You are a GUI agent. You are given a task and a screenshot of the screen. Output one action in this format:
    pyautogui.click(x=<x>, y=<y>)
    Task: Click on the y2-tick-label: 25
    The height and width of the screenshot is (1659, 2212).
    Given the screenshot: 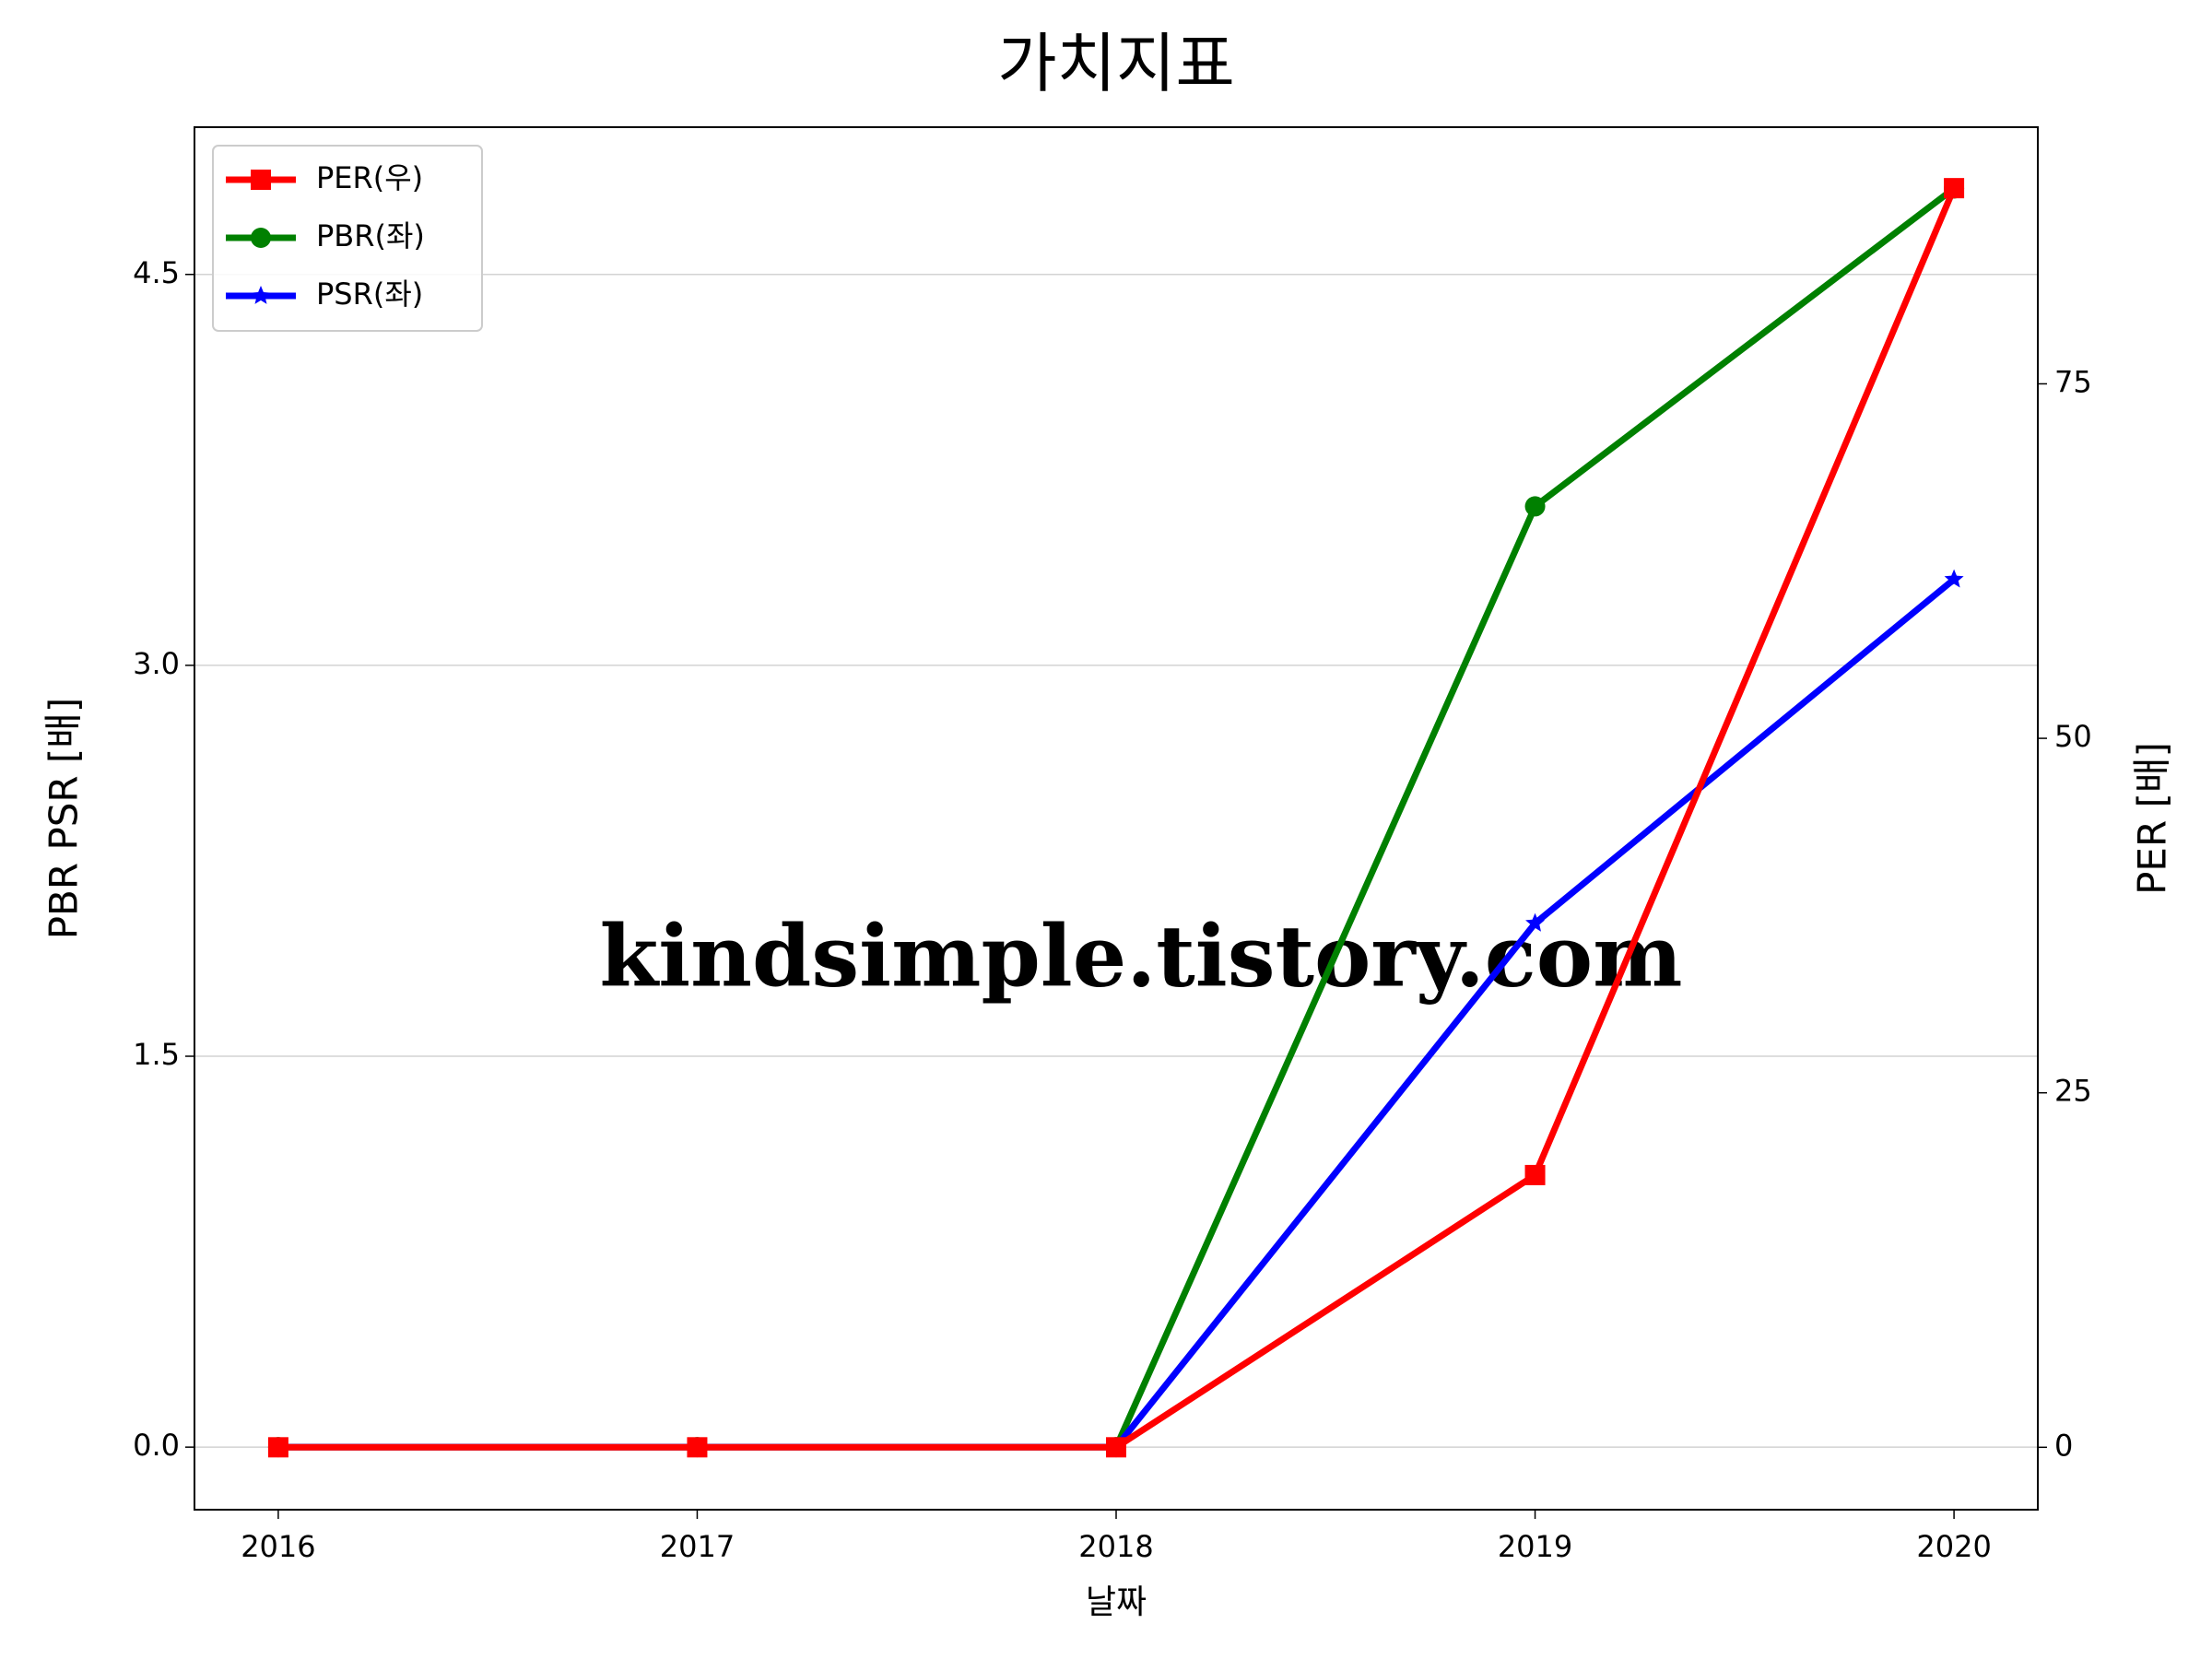 What is the action you would take?
    pyautogui.click(x=2073, y=1091)
    